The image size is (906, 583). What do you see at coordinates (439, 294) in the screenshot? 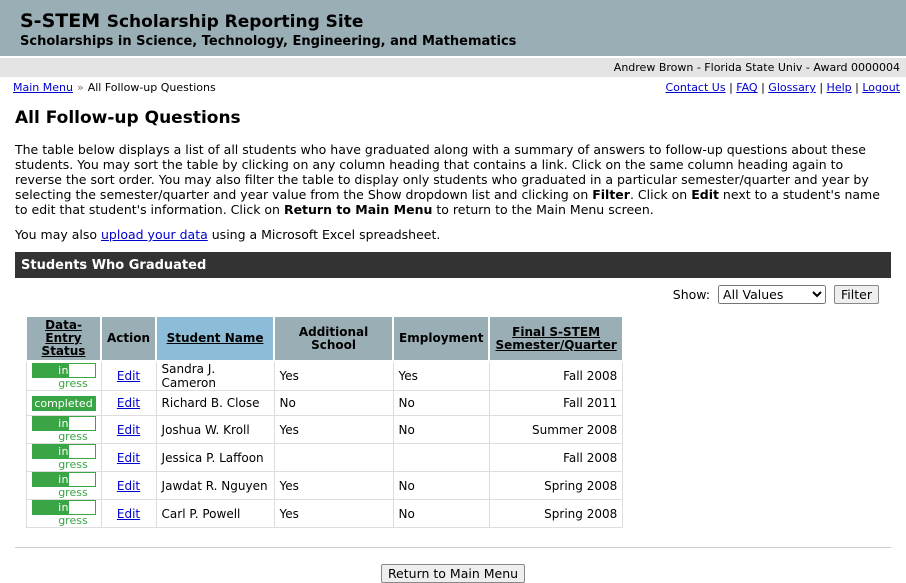
I see `filter-bar: Show: All Values Filter` at bounding box center [439, 294].